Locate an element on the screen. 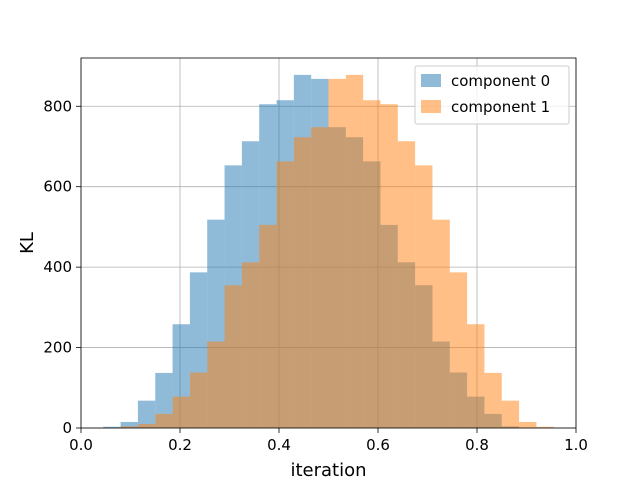 Image resolution: width=640 pixels, height=480 pixels. y-axis-label: KL is located at coordinates (27, 243).